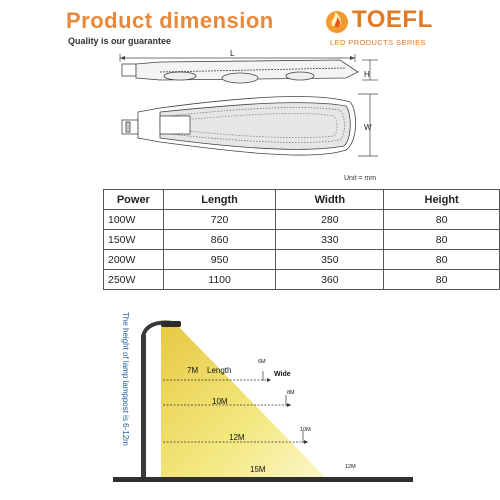 Image resolution: width=500 pixels, height=500 pixels. I want to click on table-row: 250W 1100 360 80, so click(301, 279).